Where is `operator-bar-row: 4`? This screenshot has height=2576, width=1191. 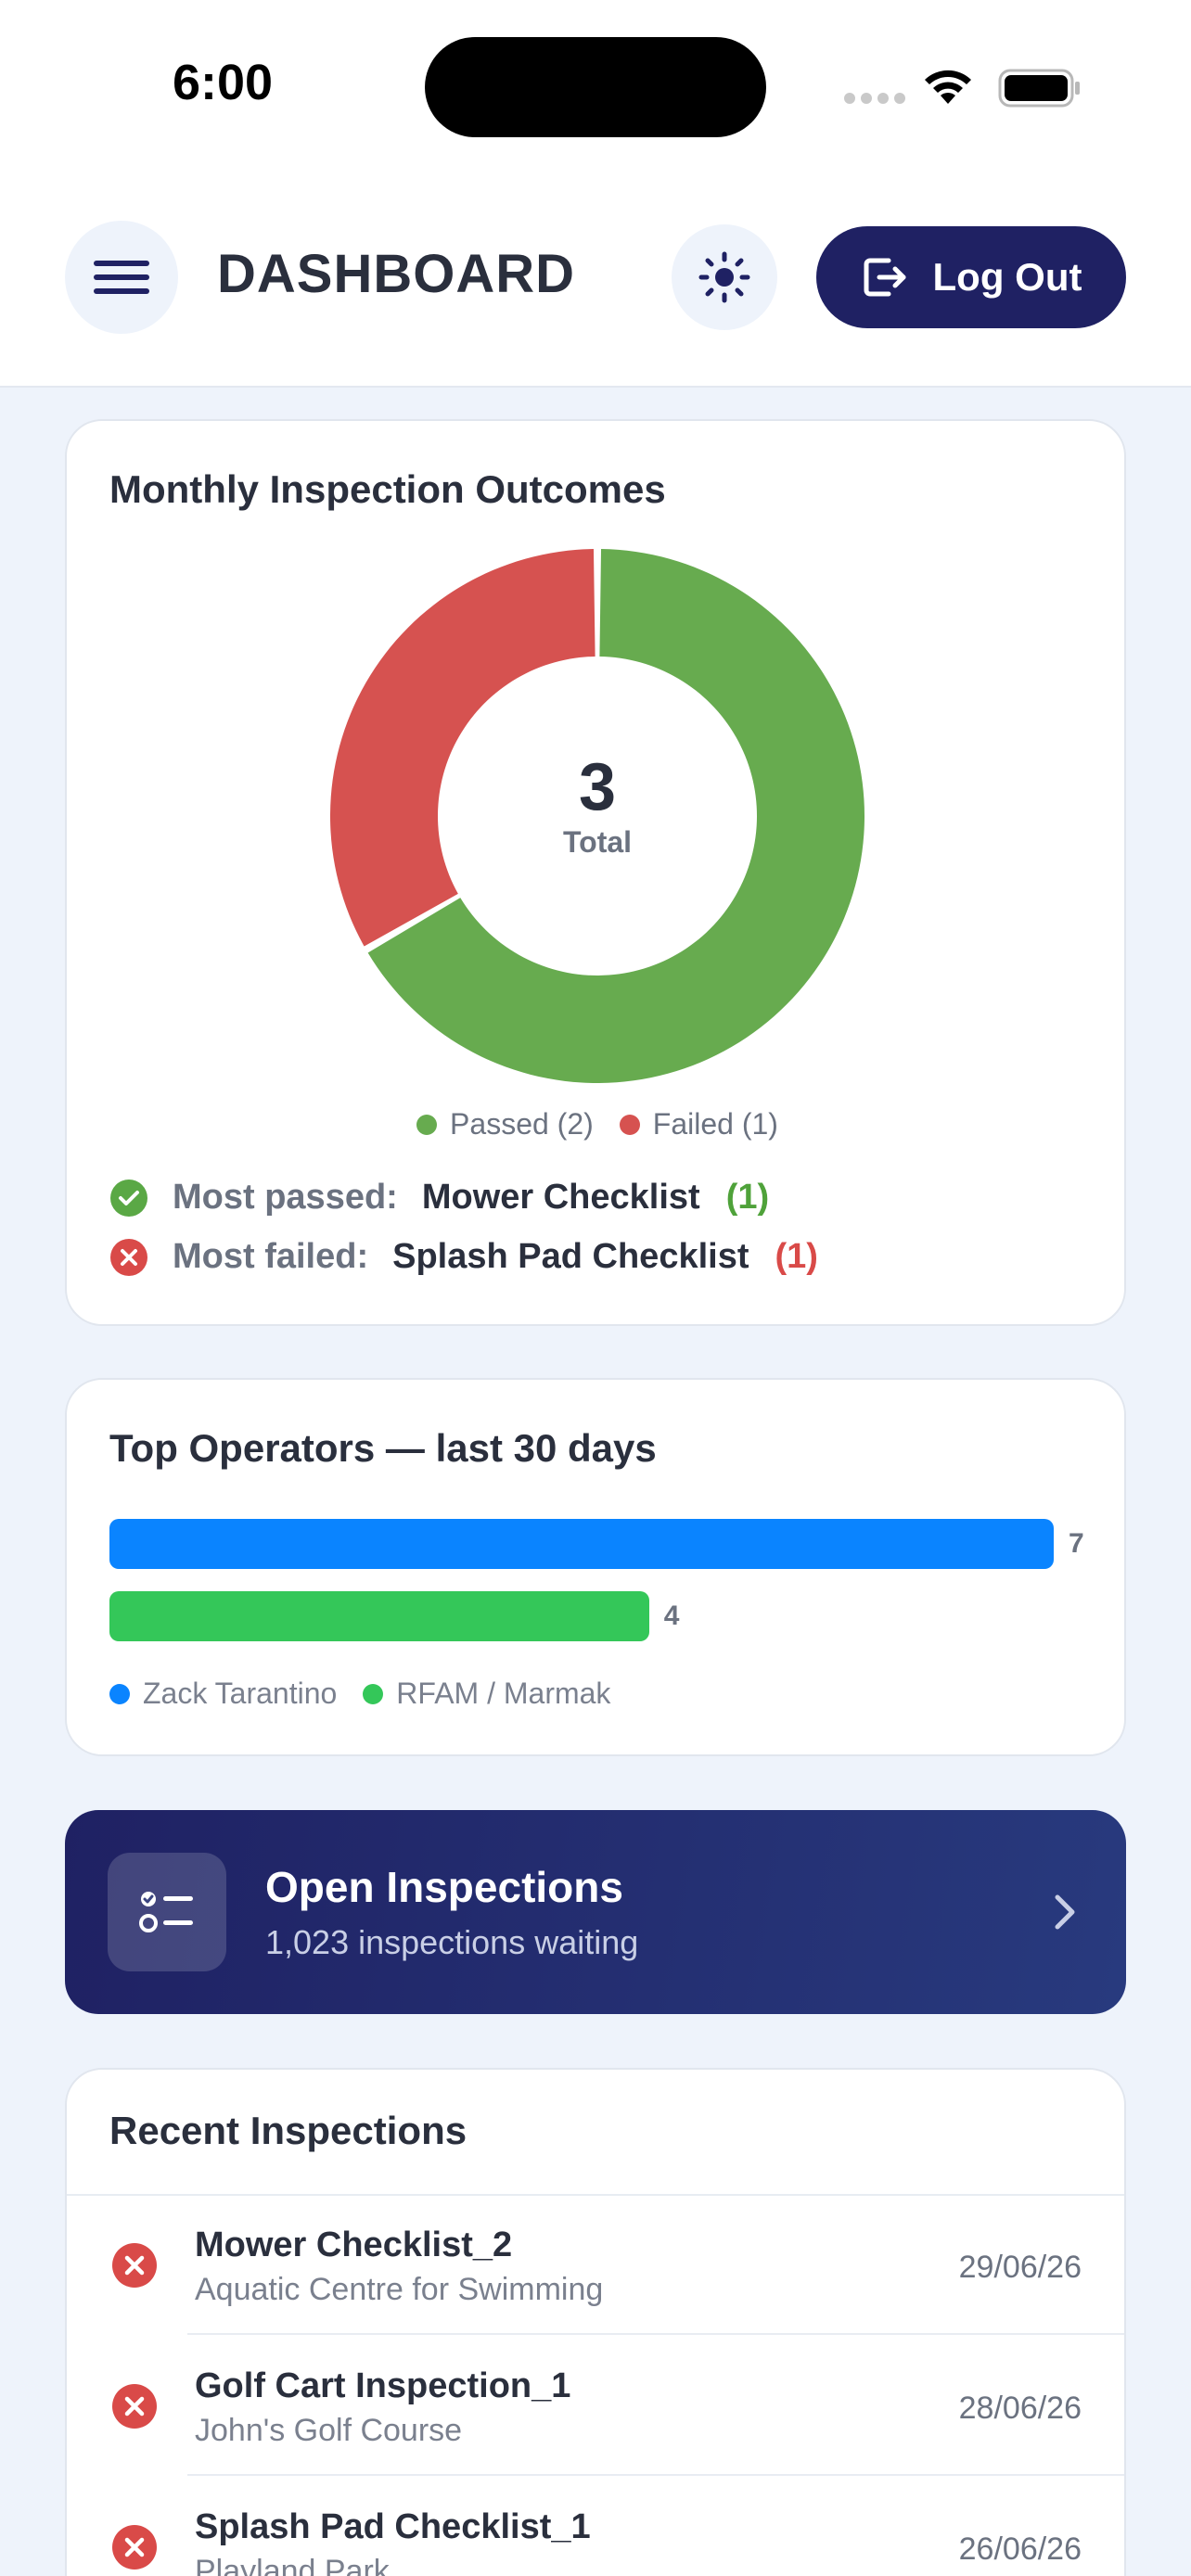
operator-bar-row: 4 is located at coordinates (394, 1616).